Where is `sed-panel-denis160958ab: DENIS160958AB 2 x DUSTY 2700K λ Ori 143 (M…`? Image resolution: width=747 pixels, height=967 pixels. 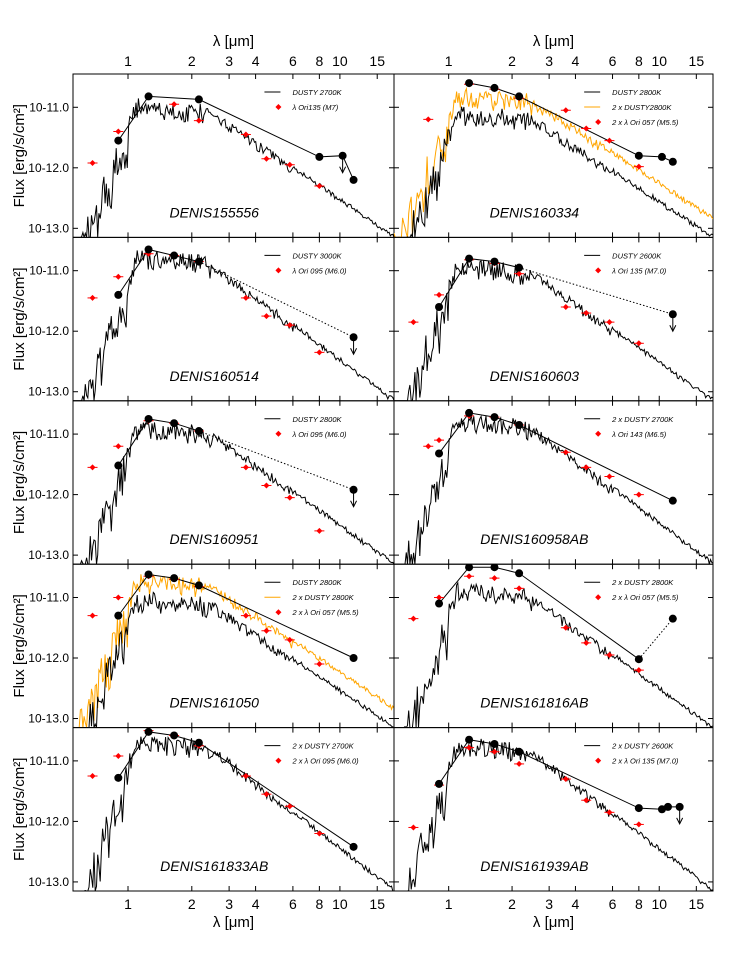
sed-panel-denis160958ab: DENIS160958AB 2 x DUSTY 2700K λ Ori 143 (M… is located at coordinates (553, 482).